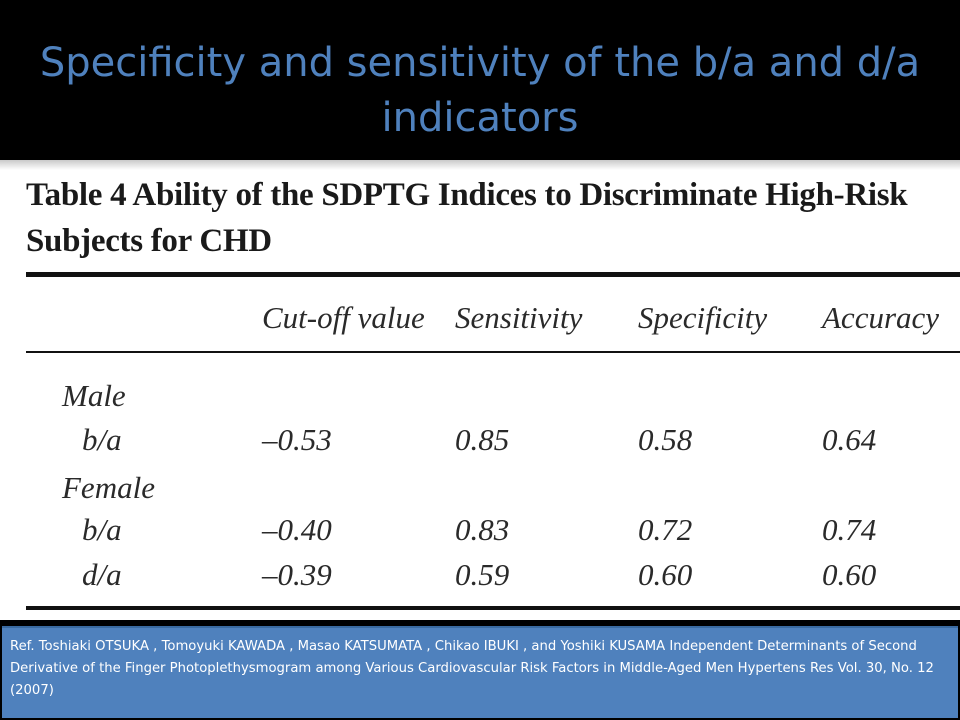 This screenshot has height=720, width=960. Describe the element at coordinates (482, 529) in the screenshot. I see `cell-sensitivity: 0.83` at that location.